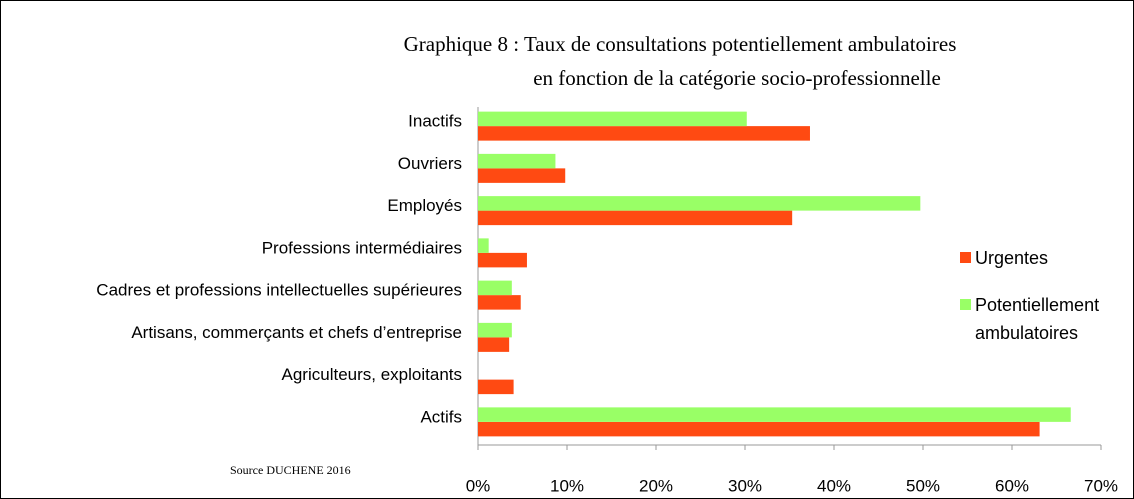 The height and width of the screenshot is (499, 1134). I want to click on y-tick-label: Inactifs, so click(435, 121).